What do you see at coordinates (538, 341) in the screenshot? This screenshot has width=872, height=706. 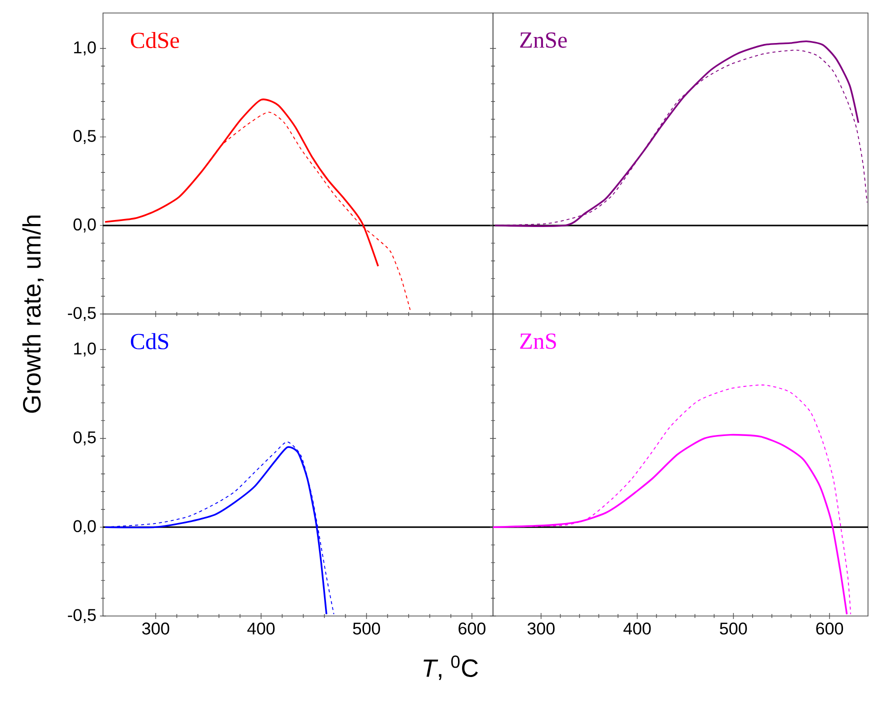 I see `text: ZnS` at bounding box center [538, 341].